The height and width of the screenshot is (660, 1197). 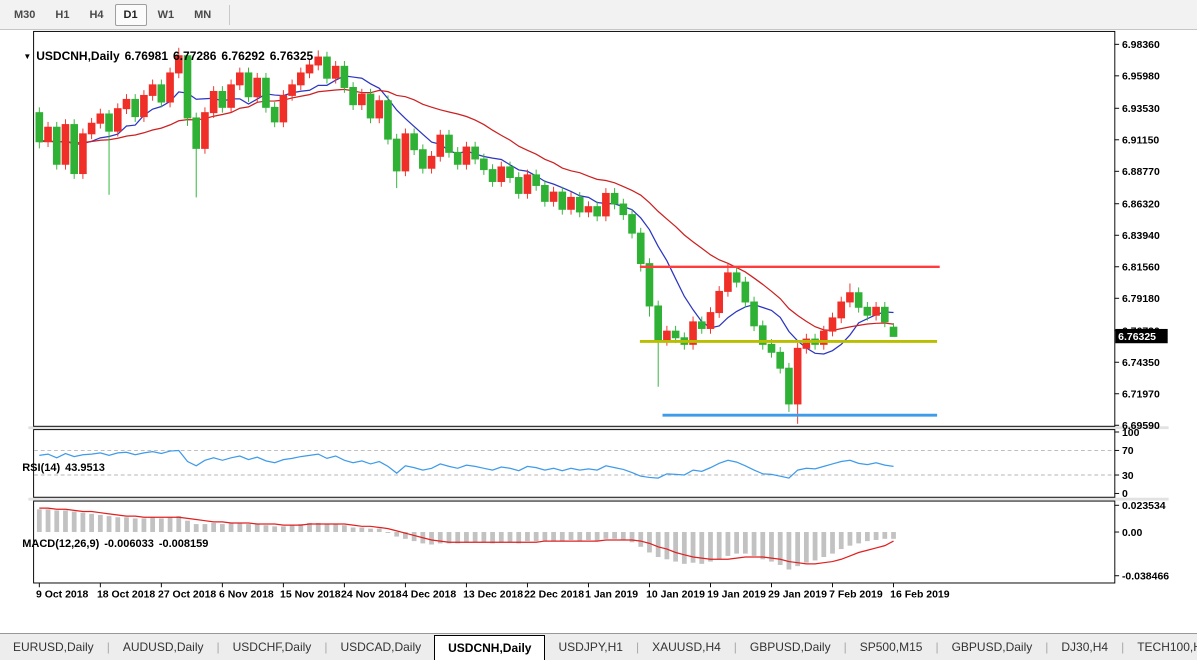 I want to click on price-tick-label: 6.69590, so click(x=1141, y=426).